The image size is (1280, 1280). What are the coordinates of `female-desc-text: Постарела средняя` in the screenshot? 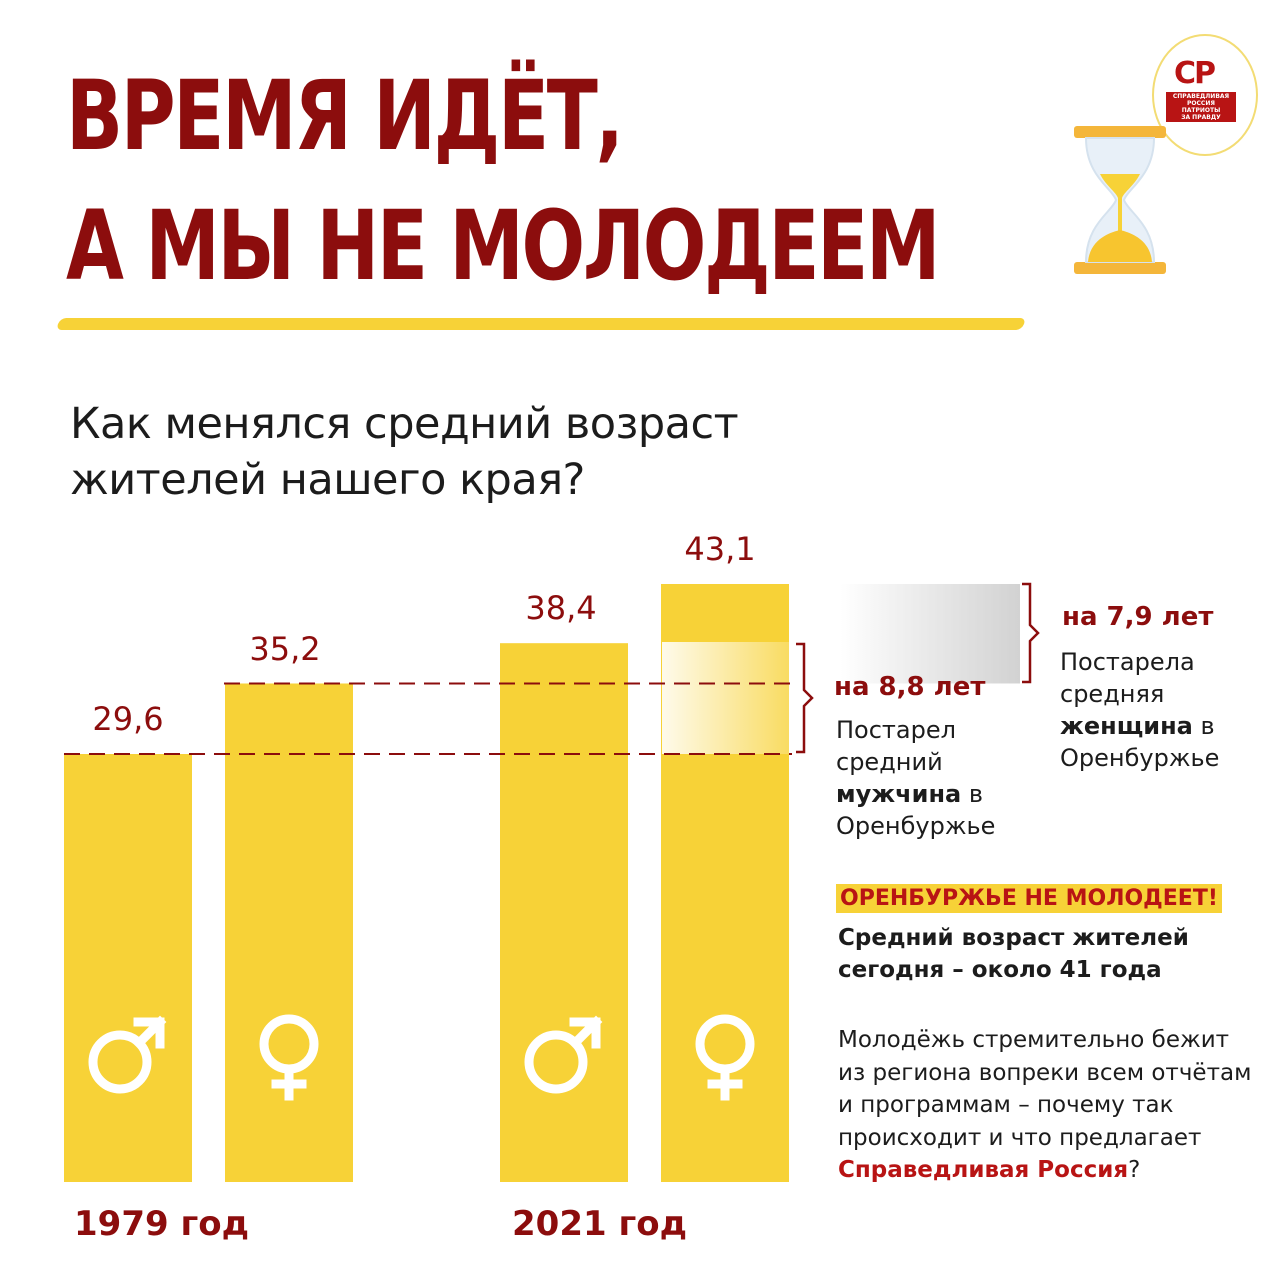 It's located at (1127, 678).